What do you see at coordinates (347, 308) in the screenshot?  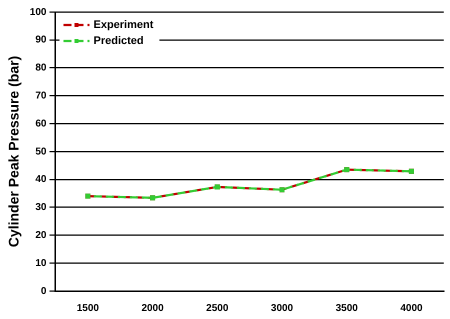 I see `x-tick-label: 3500` at bounding box center [347, 308].